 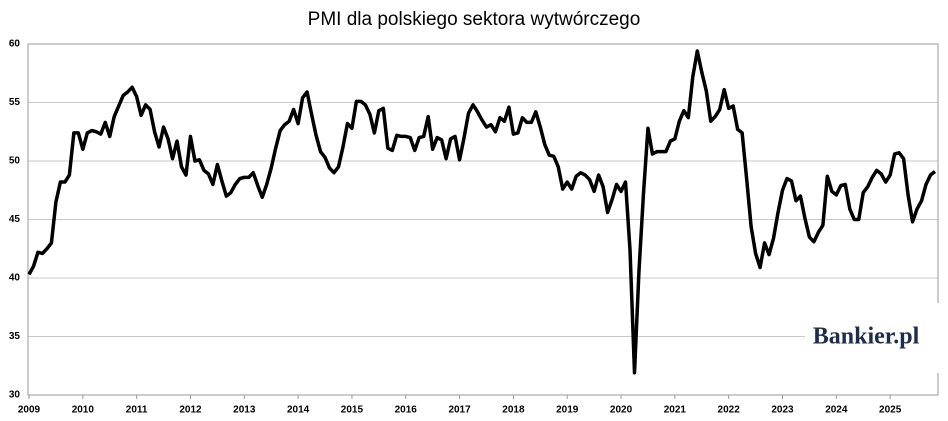 What do you see at coordinates (890, 410) in the screenshot?
I see `x-tick-label: 2025` at bounding box center [890, 410].